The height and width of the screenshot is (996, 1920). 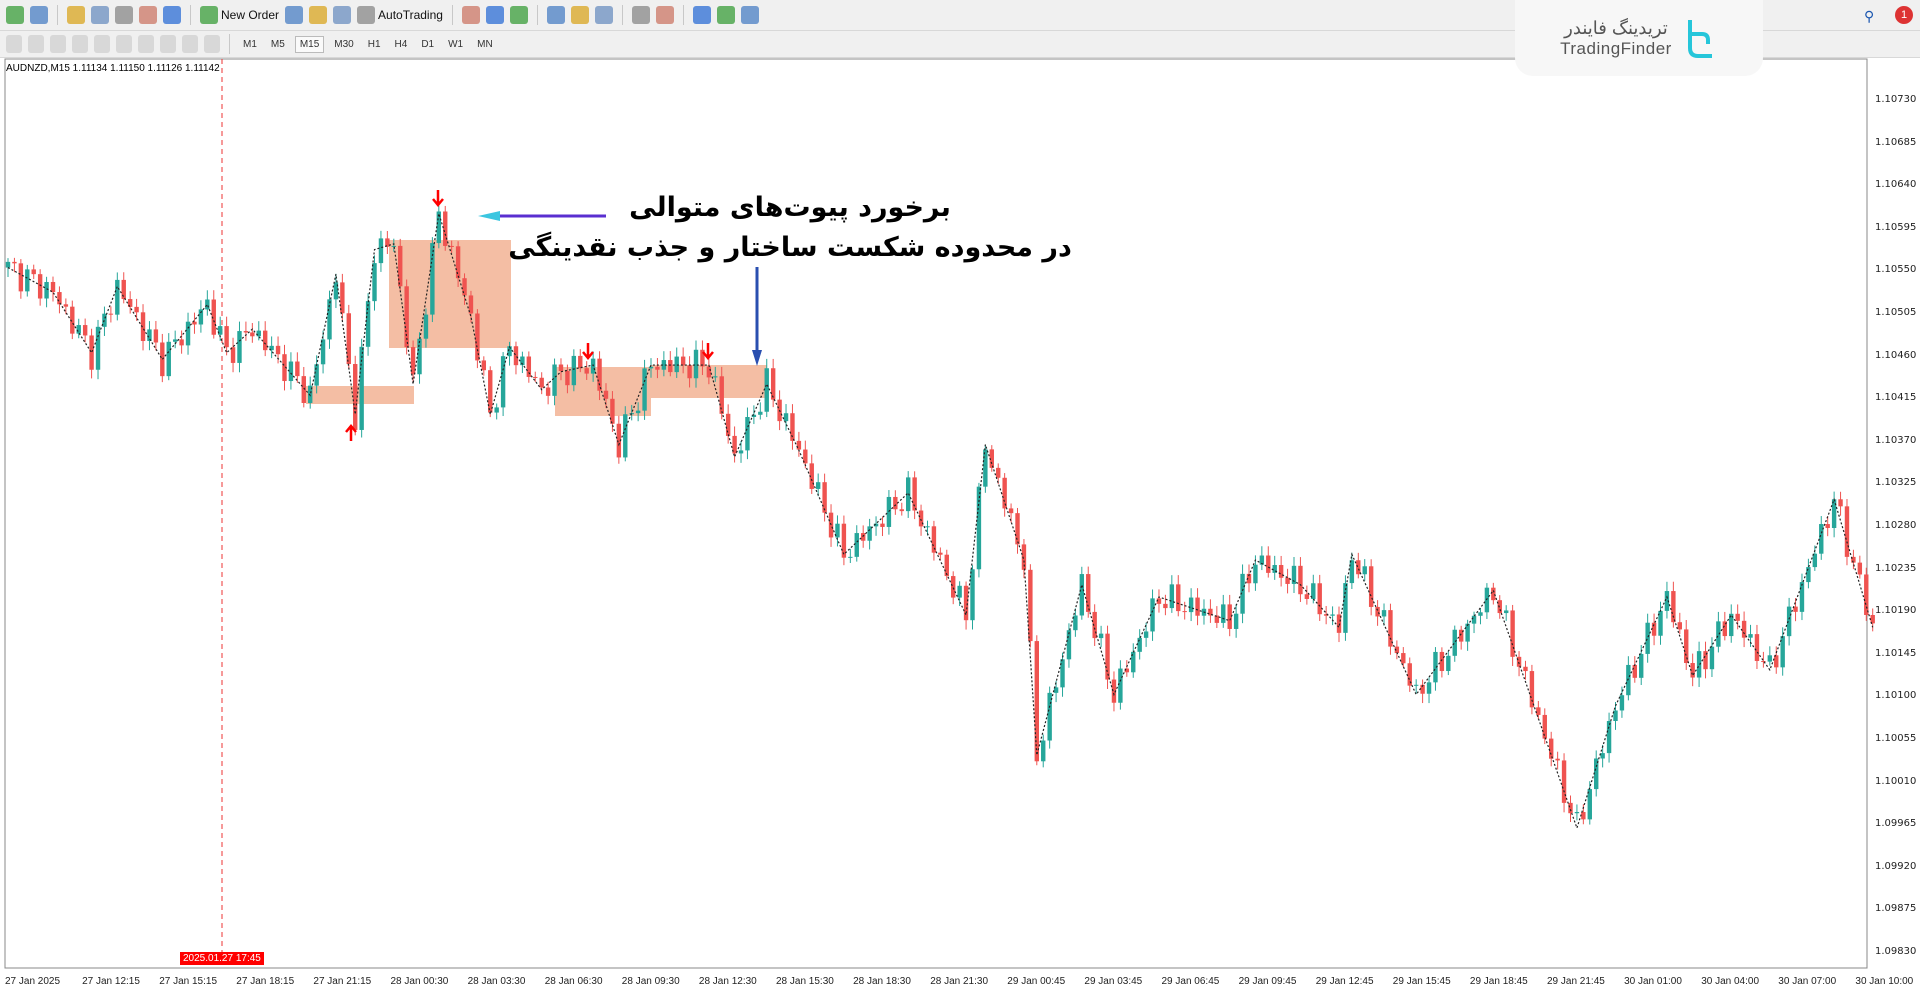 What do you see at coordinates (401, 44) in the screenshot?
I see `timeframe-h4: H4` at bounding box center [401, 44].